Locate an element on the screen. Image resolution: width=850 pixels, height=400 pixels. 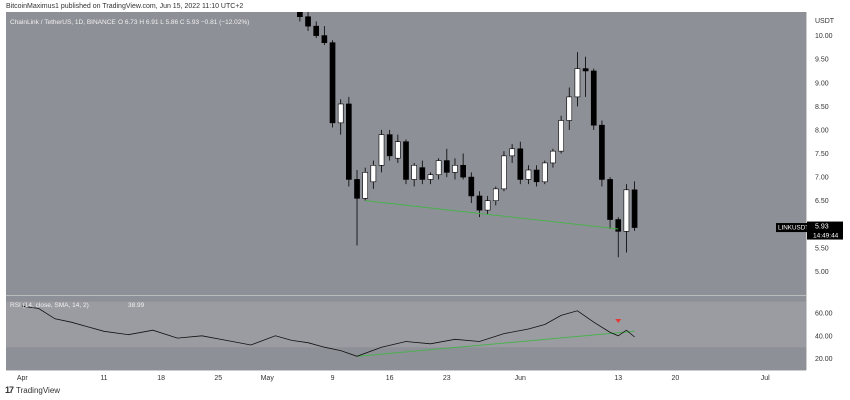
time-tick-label: Jun is located at coordinates (520, 378).